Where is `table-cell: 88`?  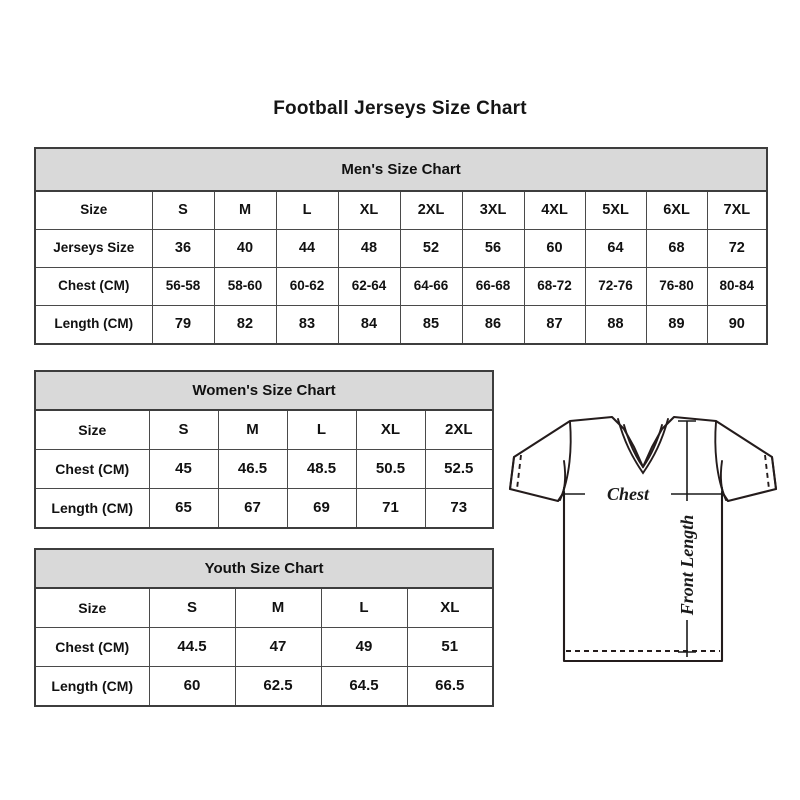 table-cell: 88 is located at coordinates (615, 325).